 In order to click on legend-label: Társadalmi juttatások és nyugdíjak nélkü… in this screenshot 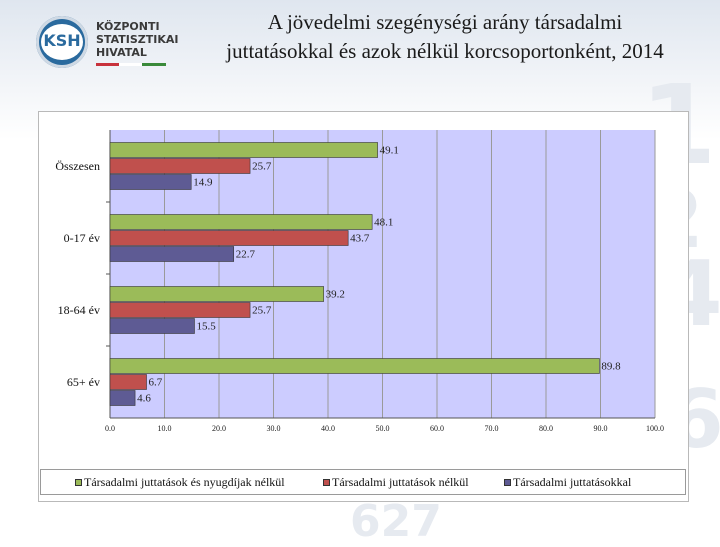, I will do `click(184, 482)`.